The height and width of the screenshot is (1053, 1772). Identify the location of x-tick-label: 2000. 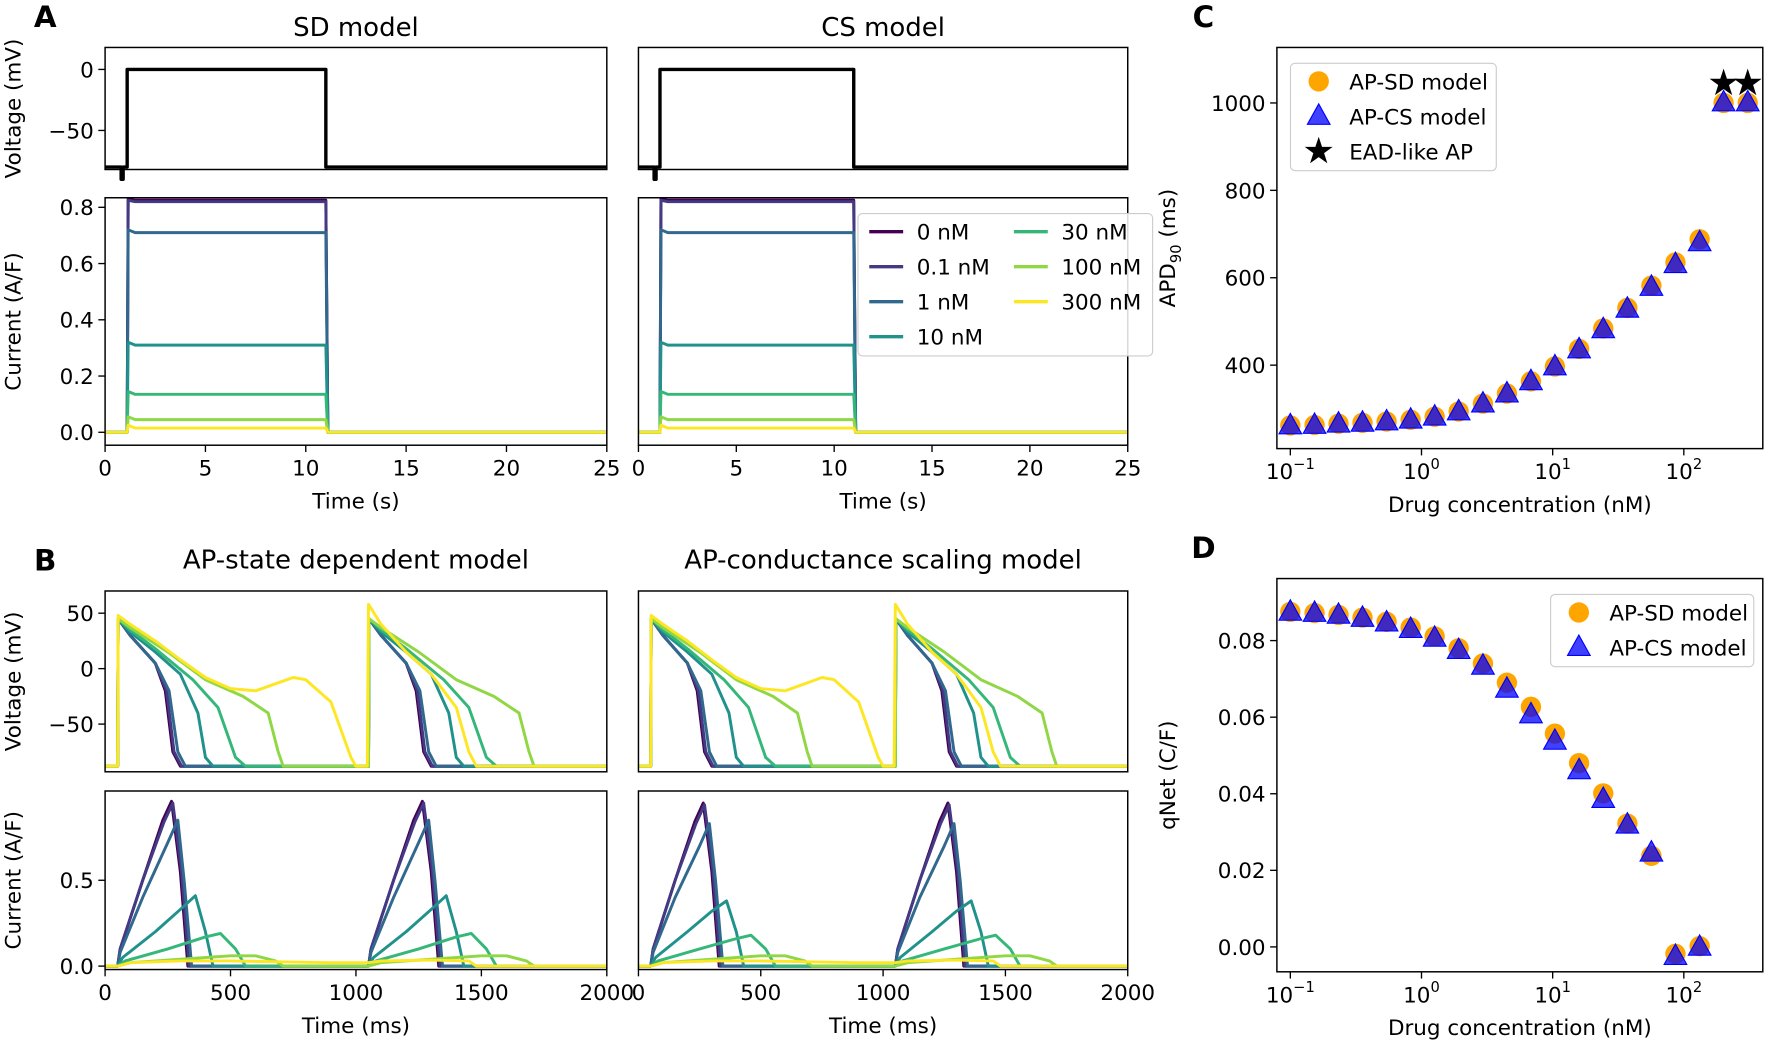
(1127, 993).